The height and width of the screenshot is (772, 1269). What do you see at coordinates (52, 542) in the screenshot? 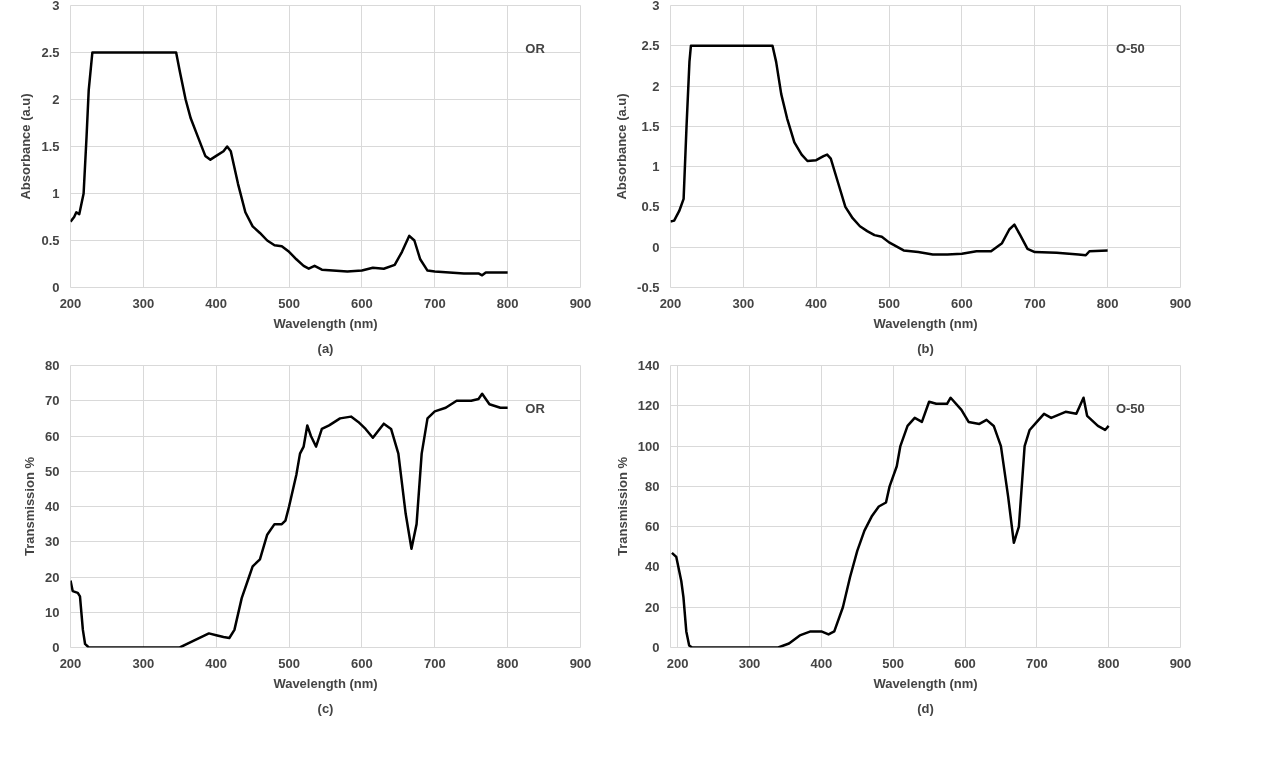
I see `y-tick-label: 30` at bounding box center [52, 542].